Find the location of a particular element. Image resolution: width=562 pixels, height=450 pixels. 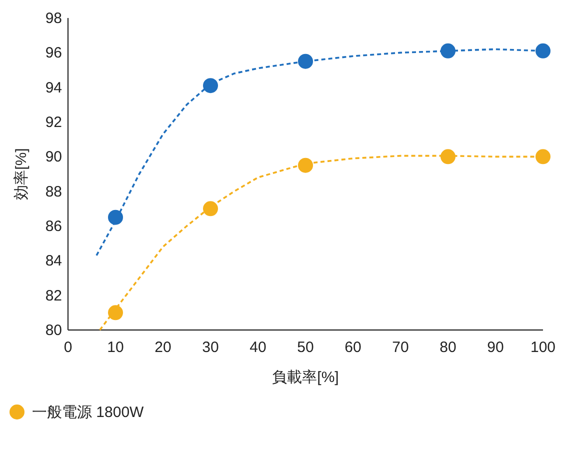

y-tick-label: 82 is located at coordinates (53, 295).